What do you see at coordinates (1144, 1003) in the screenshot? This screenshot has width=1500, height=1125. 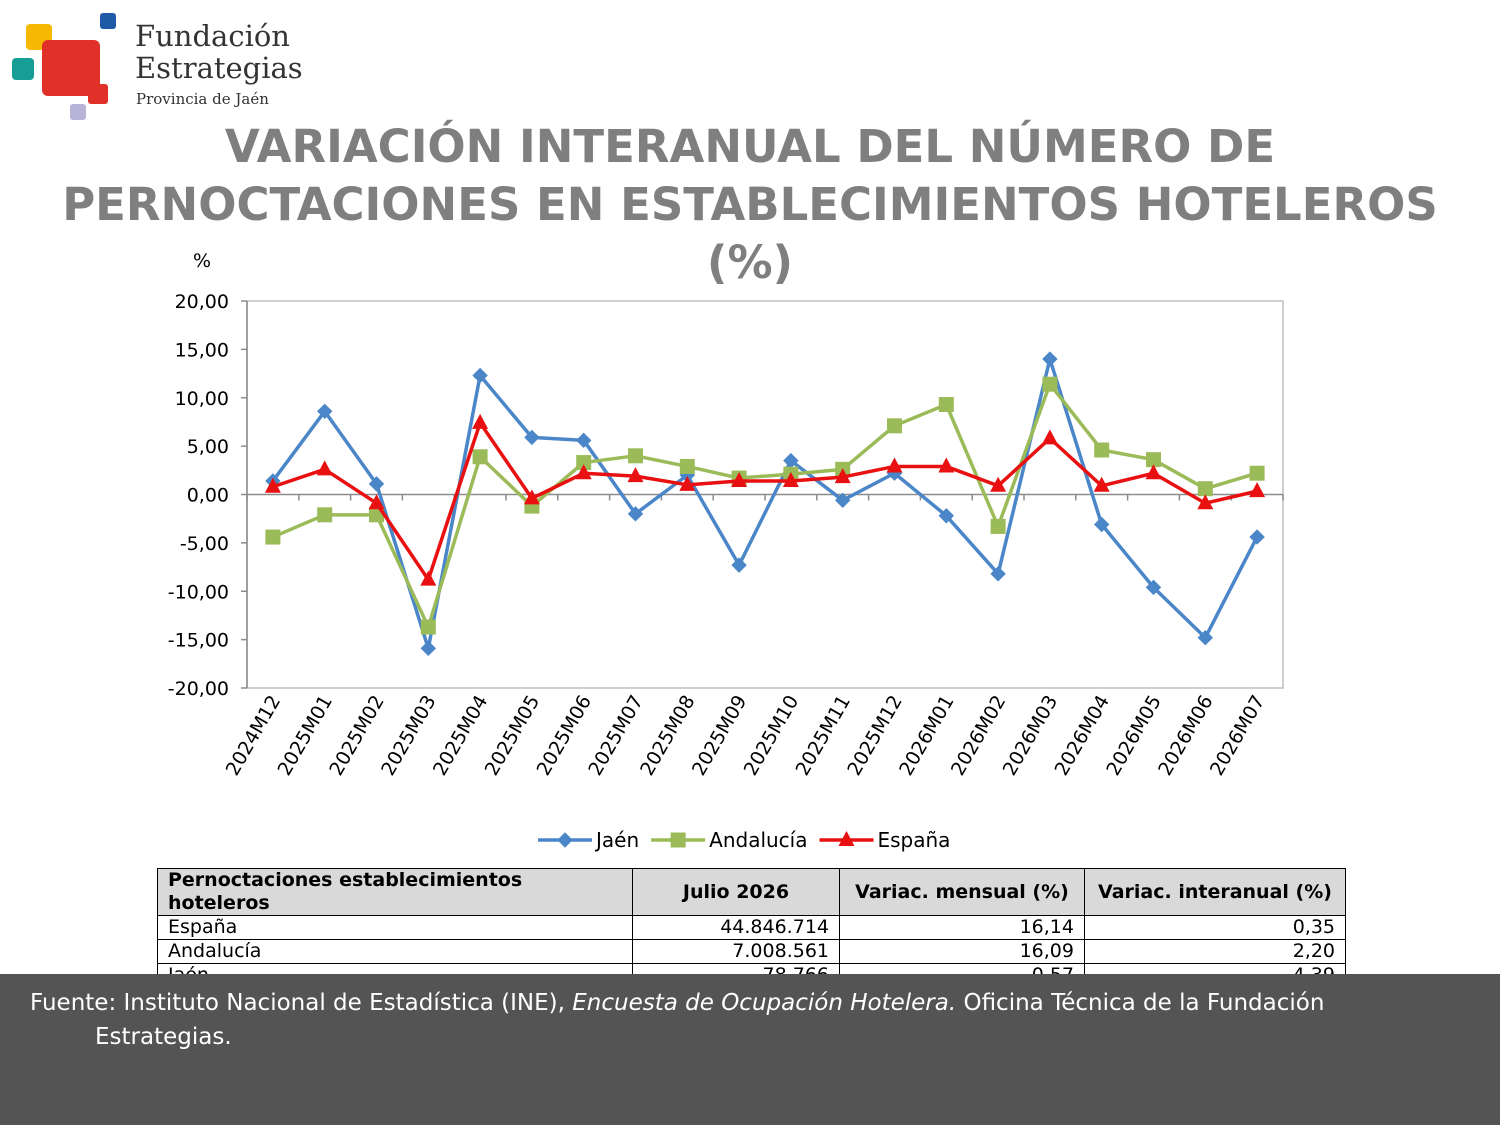 I see `source-suffix: Oficina Técnica de la Fundación` at bounding box center [1144, 1003].